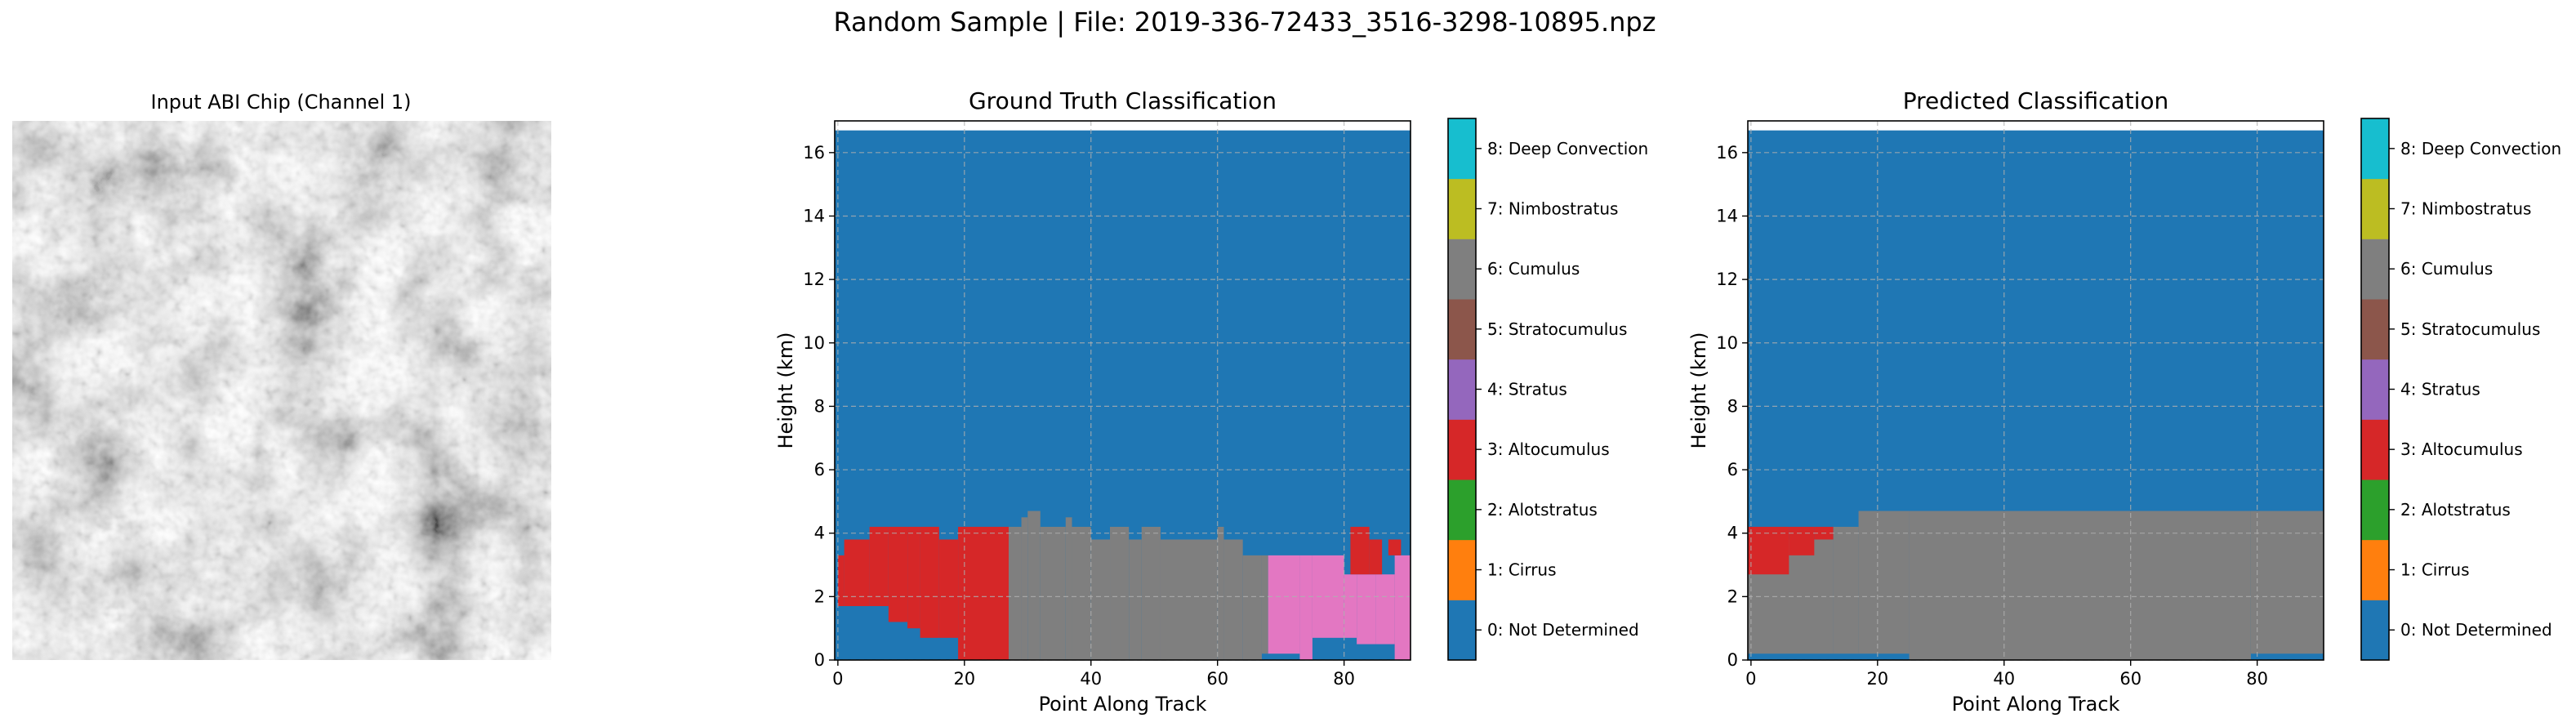  What do you see at coordinates (819, 660) in the screenshot?
I see `gt-ytick-label: 0` at bounding box center [819, 660].